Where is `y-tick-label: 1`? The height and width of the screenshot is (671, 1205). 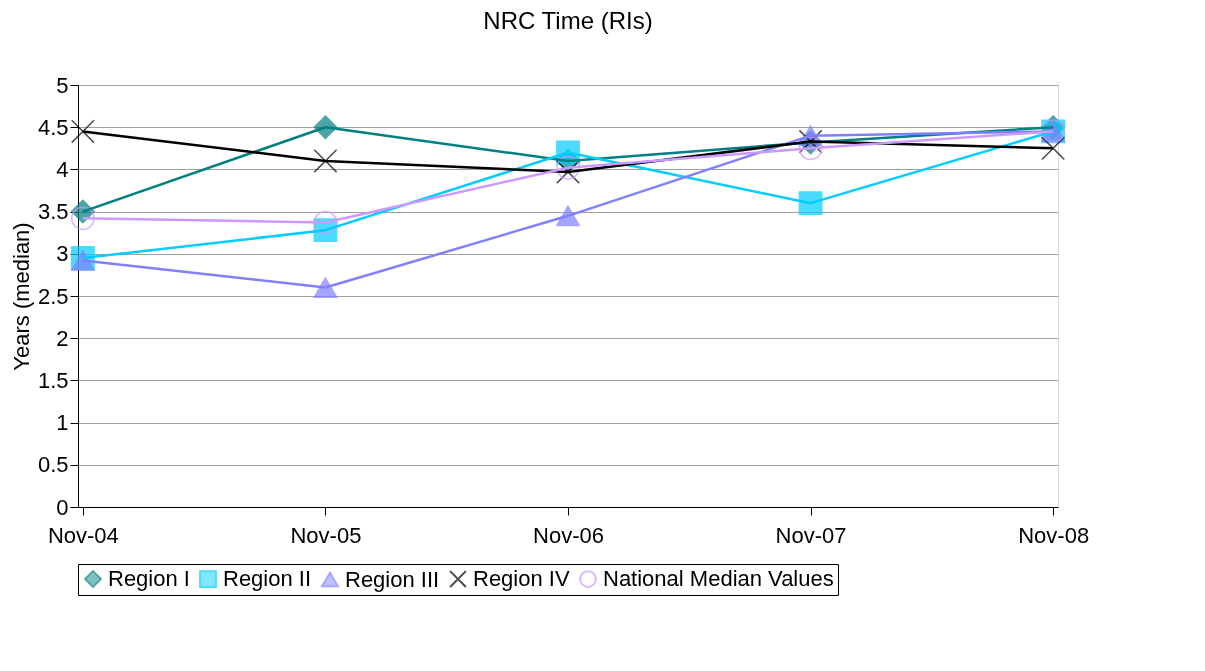 y-tick-label: 1 is located at coordinates (62, 423).